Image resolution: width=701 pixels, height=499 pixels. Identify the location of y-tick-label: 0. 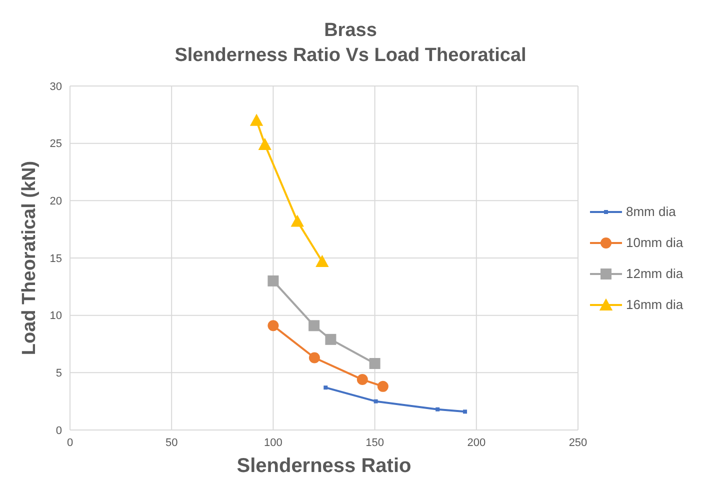
(59, 430).